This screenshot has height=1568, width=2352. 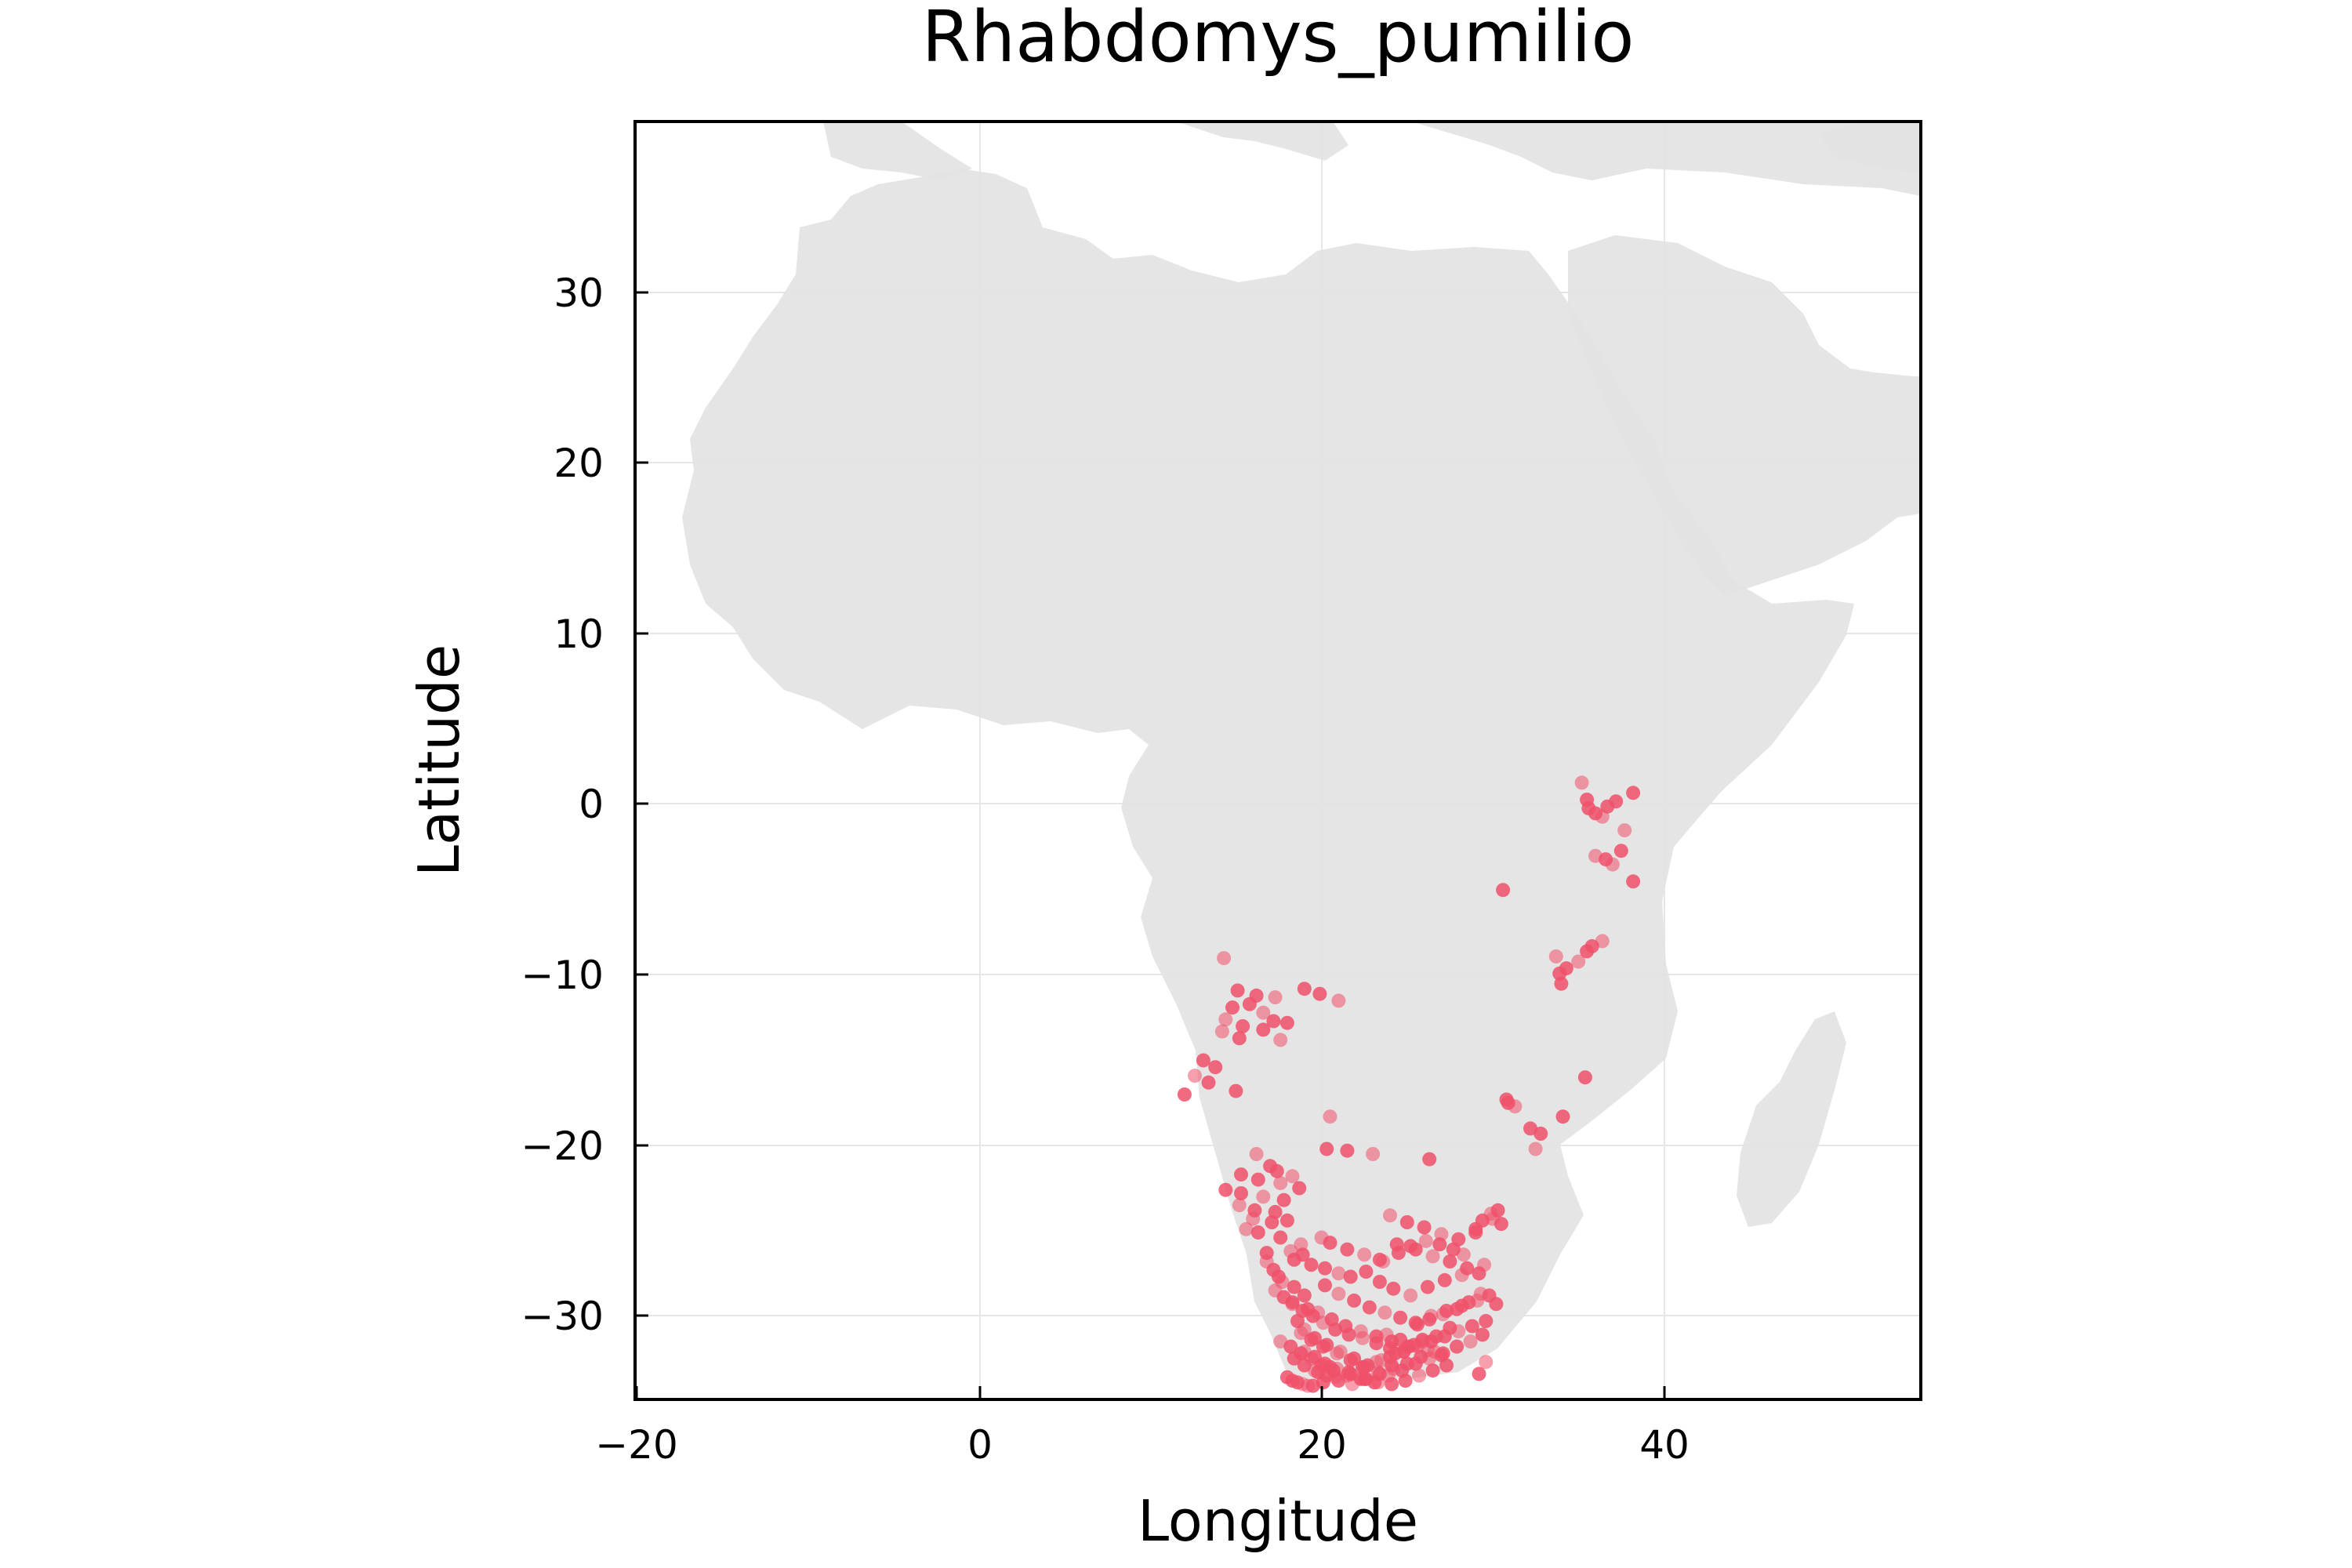 What do you see at coordinates (980, 1445) in the screenshot?
I see `x-tick-label: 0` at bounding box center [980, 1445].